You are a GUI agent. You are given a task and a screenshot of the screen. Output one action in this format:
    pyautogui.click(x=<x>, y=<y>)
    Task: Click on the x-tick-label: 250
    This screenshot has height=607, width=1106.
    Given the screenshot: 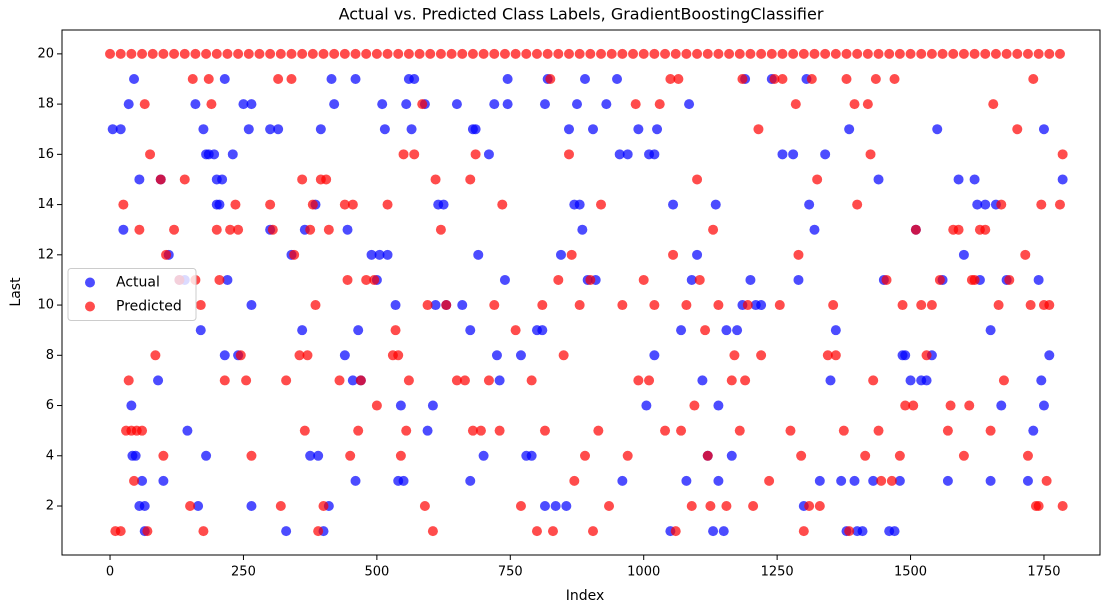 What is the action you would take?
    pyautogui.click(x=243, y=572)
    